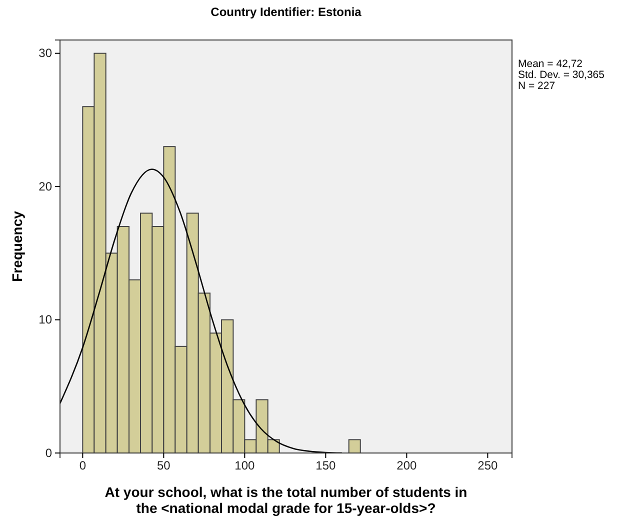  What do you see at coordinates (45, 53) in the screenshot?
I see `y-tick-label: 30` at bounding box center [45, 53].